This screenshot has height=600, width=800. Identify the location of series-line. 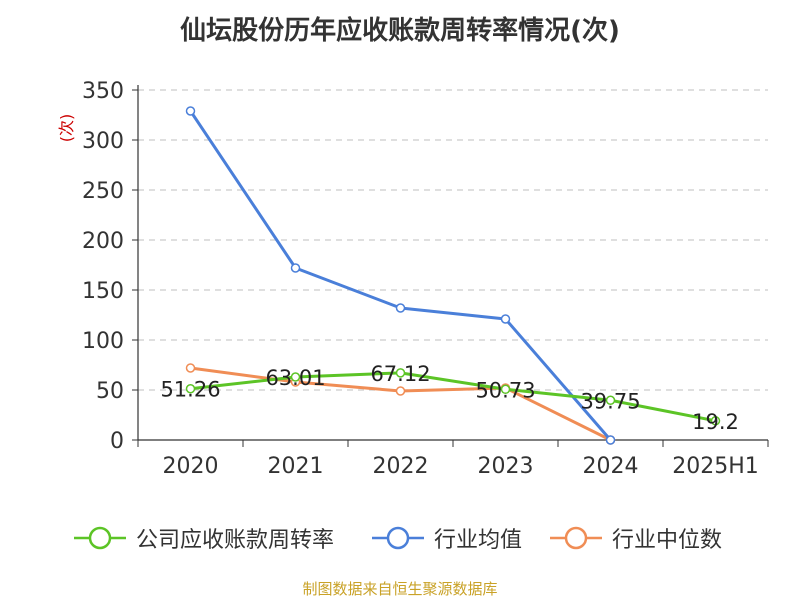
(453, 397).